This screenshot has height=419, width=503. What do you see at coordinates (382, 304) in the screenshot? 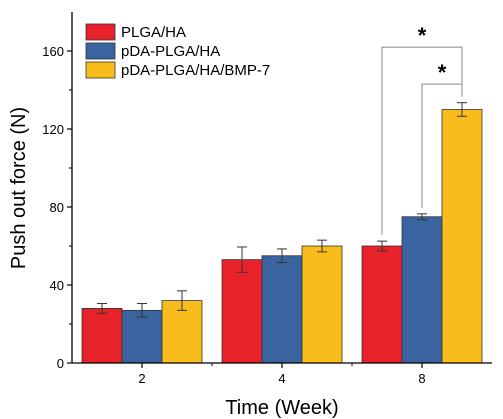
I see `bar-PLGA/HA-week-8` at bounding box center [382, 304].